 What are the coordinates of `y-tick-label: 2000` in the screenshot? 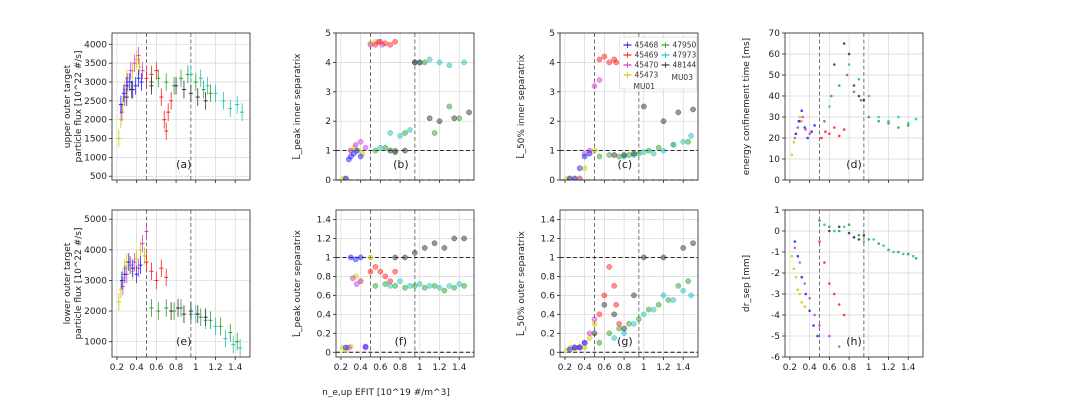 It's located at (95, 121).